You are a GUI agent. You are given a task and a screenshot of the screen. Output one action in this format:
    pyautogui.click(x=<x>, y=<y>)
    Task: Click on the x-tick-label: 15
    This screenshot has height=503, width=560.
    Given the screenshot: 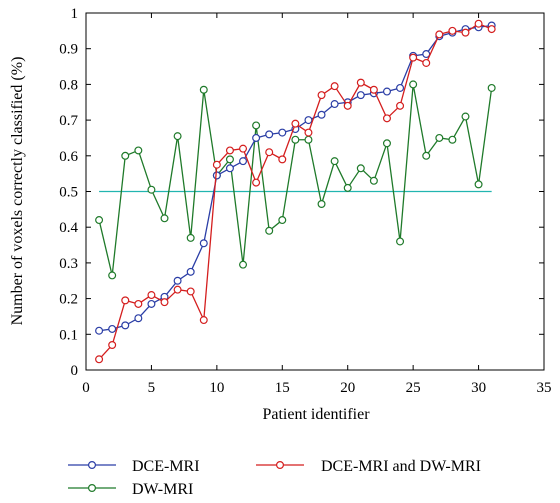 What is the action you would take?
    pyautogui.click(x=282, y=388)
    